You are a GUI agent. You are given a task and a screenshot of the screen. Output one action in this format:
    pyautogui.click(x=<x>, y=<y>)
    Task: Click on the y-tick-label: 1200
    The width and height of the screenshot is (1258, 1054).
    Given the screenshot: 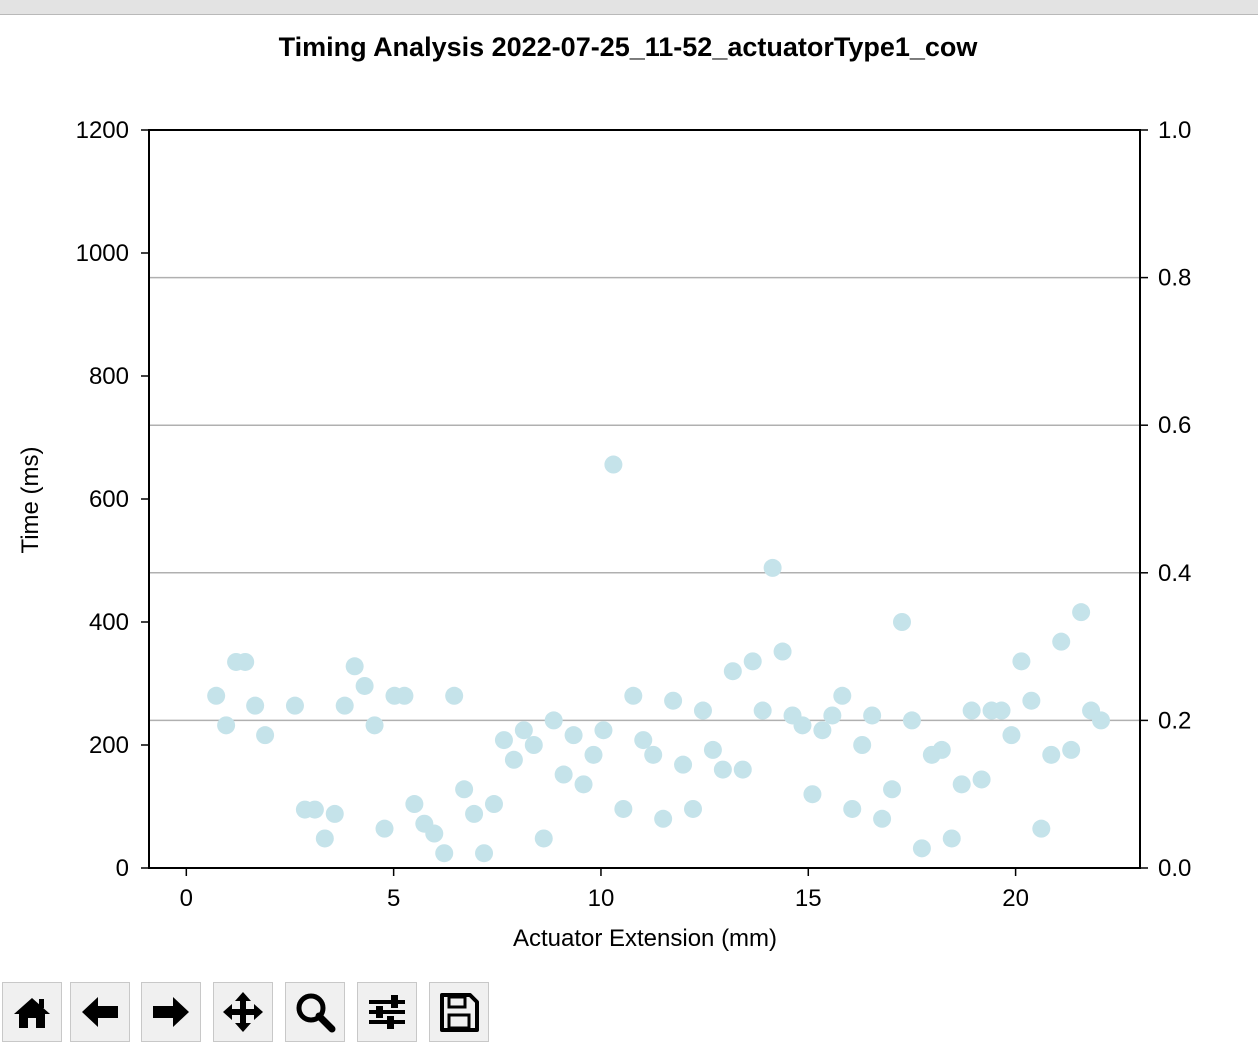 What is the action you would take?
    pyautogui.click(x=102, y=130)
    